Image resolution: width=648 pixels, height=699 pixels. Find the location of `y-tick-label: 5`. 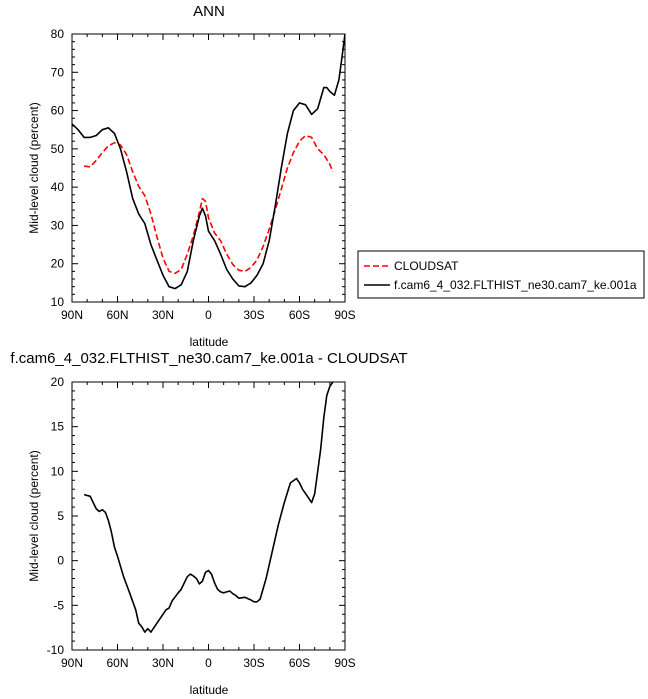

y-tick-label: 5 is located at coordinates (60, 516).